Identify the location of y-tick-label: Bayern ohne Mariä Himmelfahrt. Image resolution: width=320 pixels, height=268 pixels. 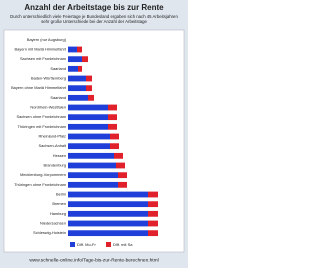
(39, 87).